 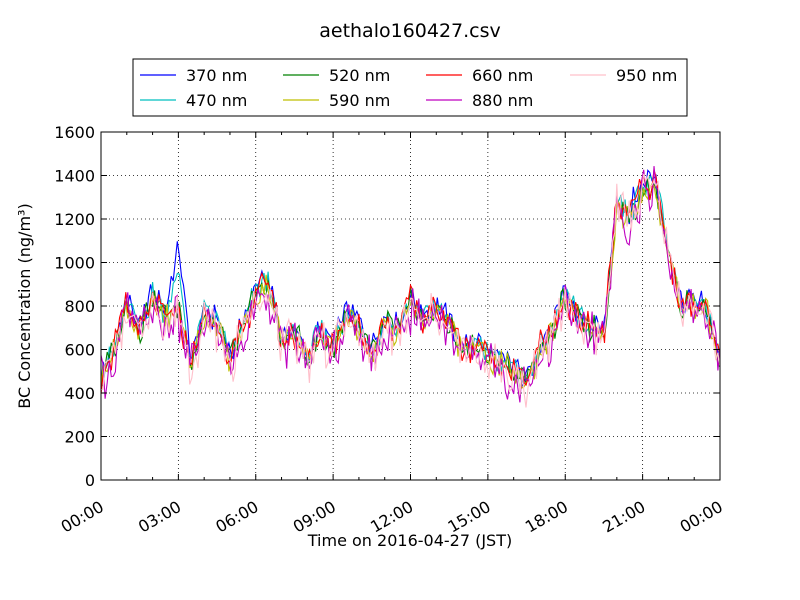 What do you see at coordinates (74, 132) in the screenshot?
I see `y-tick-label: 1600` at bounding box center [74, 132].